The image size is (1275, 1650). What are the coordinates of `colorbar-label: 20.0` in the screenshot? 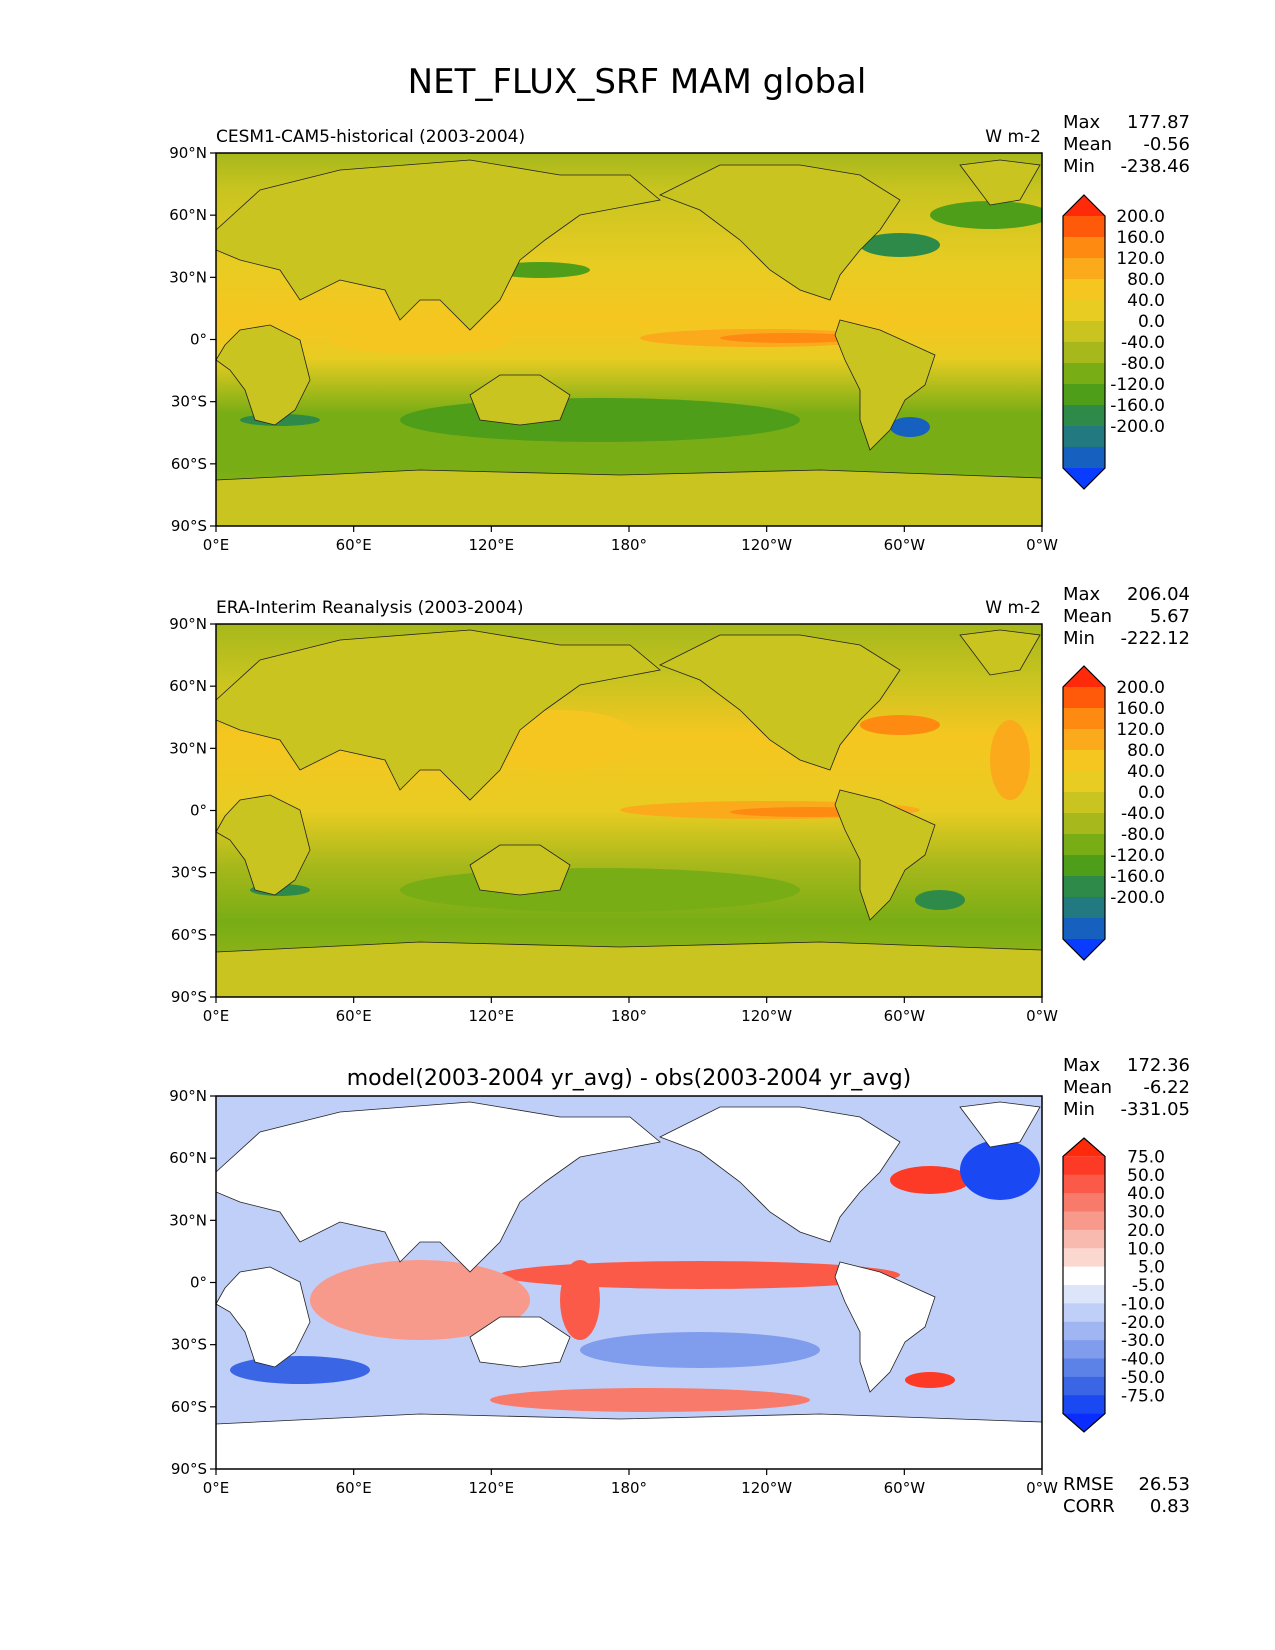 It's located at (1146, 1231).